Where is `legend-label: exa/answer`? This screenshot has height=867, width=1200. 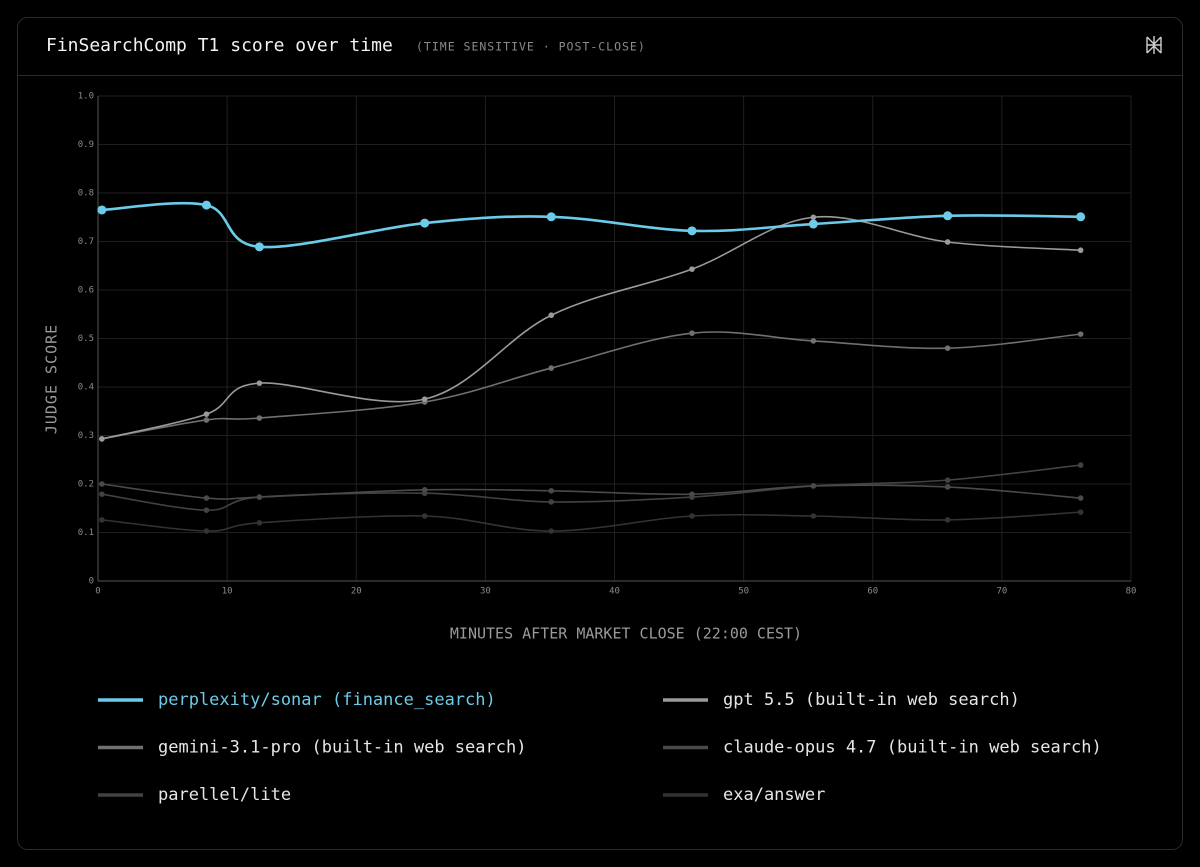
legend-label: exa/answer is located at coordinates (774, 795).